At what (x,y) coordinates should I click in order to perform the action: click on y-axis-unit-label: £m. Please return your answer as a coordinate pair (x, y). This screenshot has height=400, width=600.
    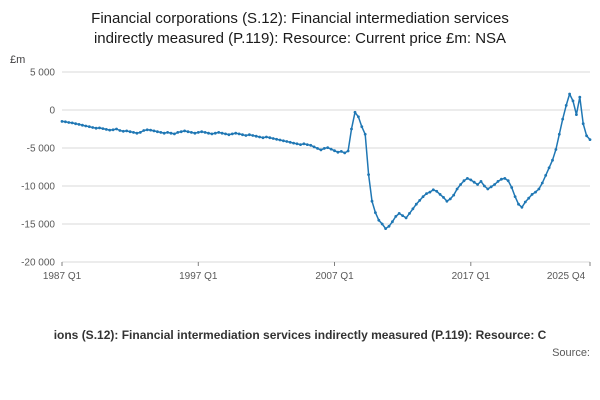
    Looking at the image, I should click on (18, 59).